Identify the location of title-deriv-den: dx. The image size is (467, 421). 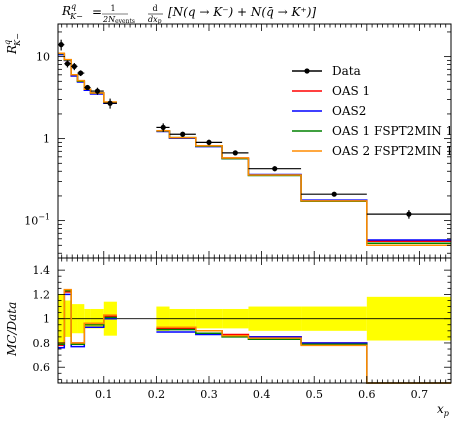
(153, 19).